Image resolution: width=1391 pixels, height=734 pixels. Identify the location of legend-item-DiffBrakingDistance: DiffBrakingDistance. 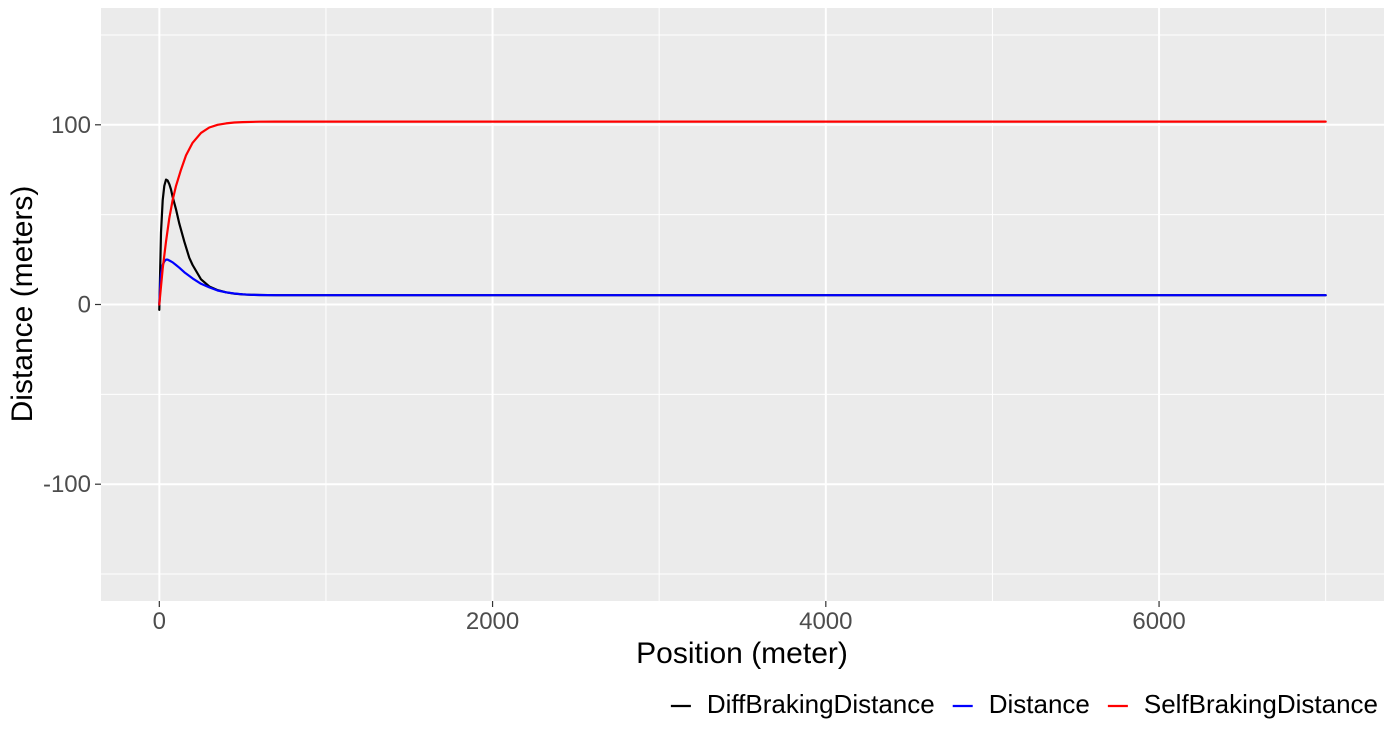
(802, 704).